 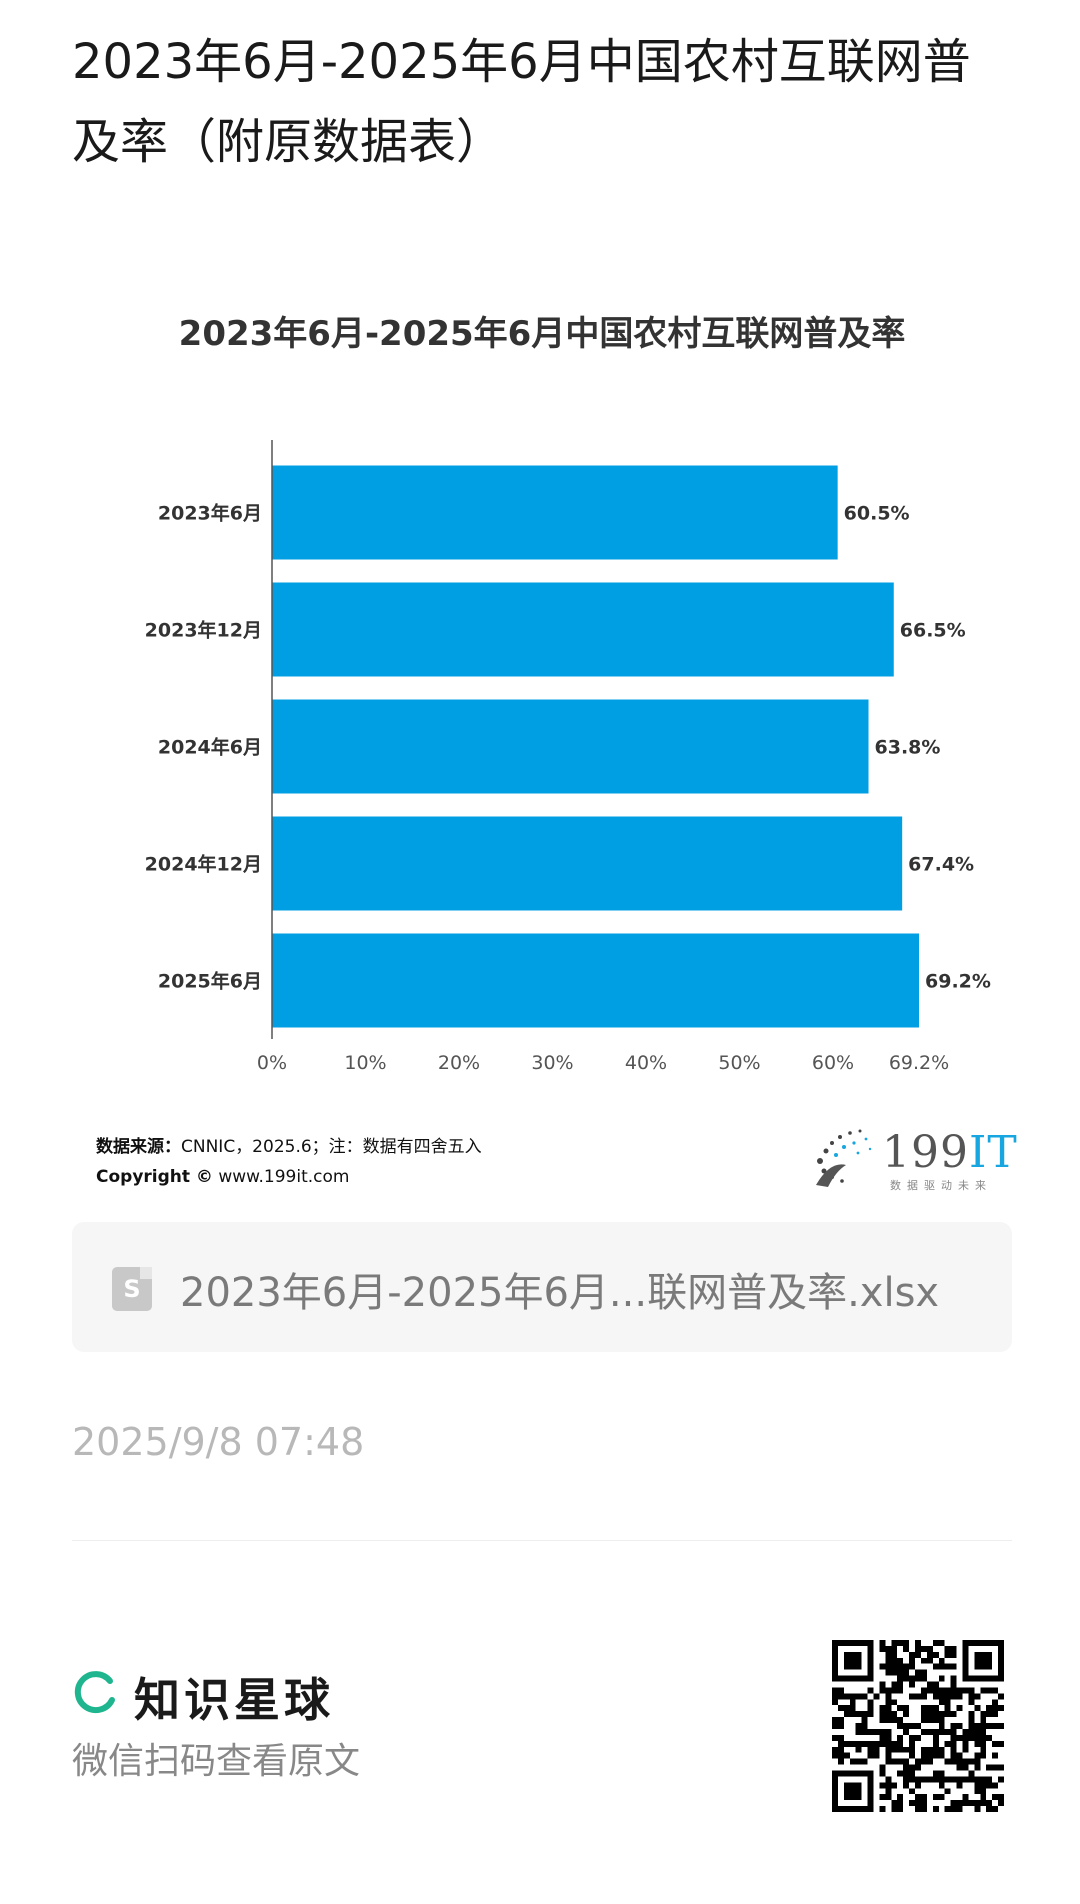 I want to click on category-label: 2024年6月, so click(x=210, y=747).